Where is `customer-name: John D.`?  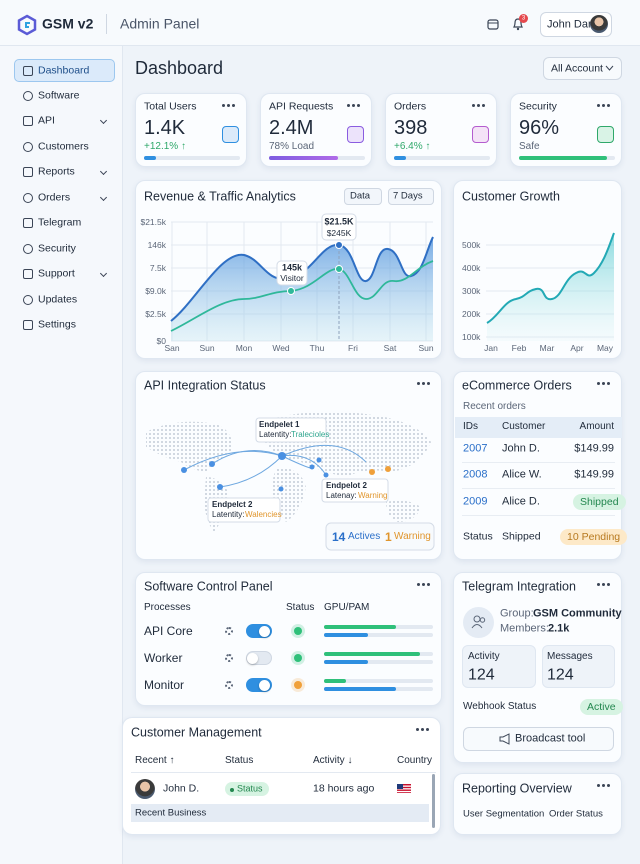 customer-name: John D. is located at coordinates (181, 788).